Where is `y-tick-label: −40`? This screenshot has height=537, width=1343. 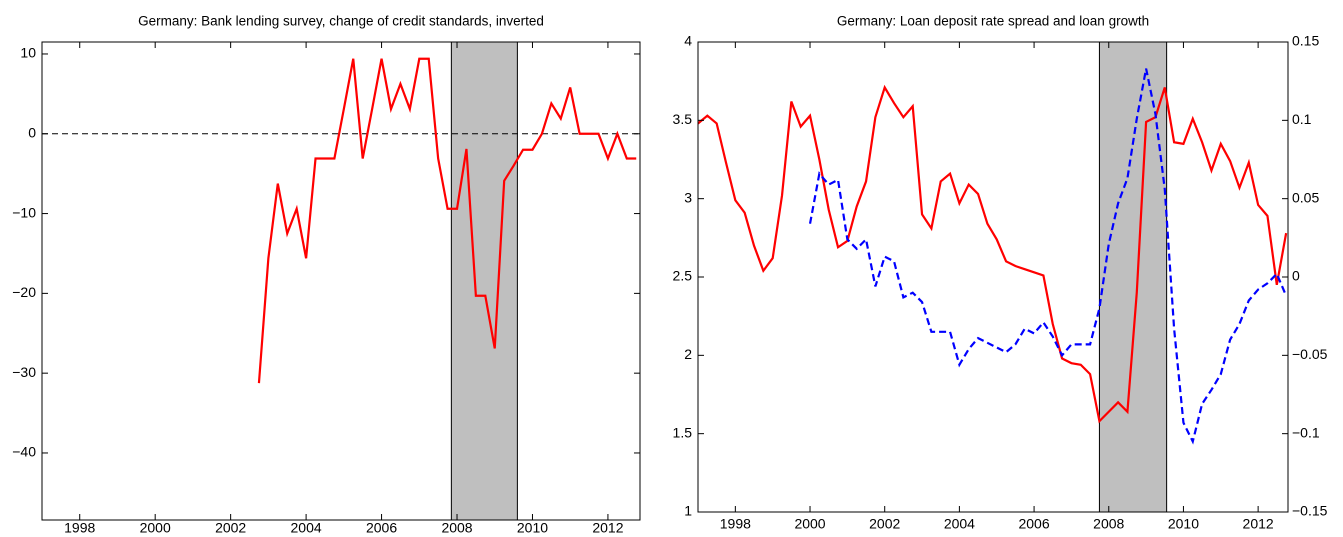 y-tick-label: −40 is located at coordinates (24, 452).